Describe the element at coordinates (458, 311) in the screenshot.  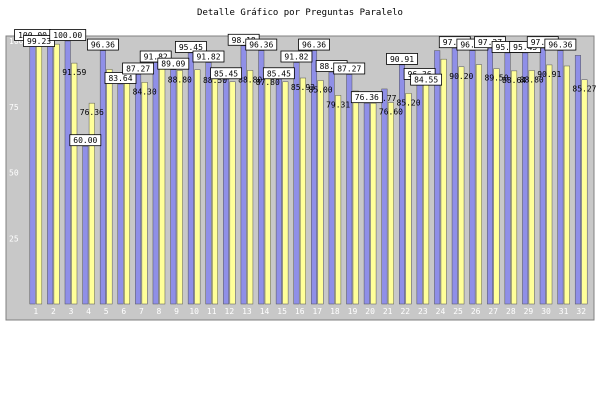
I see `x-tick-label: 25` at that location.